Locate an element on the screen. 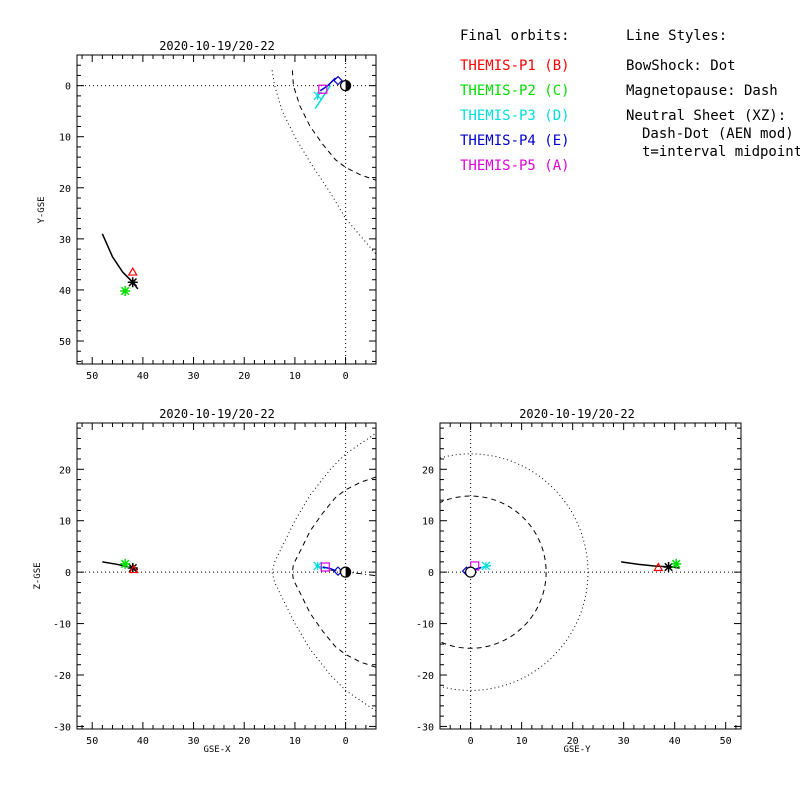  y-tick-label: 30 is located at coordinates (65, 240).